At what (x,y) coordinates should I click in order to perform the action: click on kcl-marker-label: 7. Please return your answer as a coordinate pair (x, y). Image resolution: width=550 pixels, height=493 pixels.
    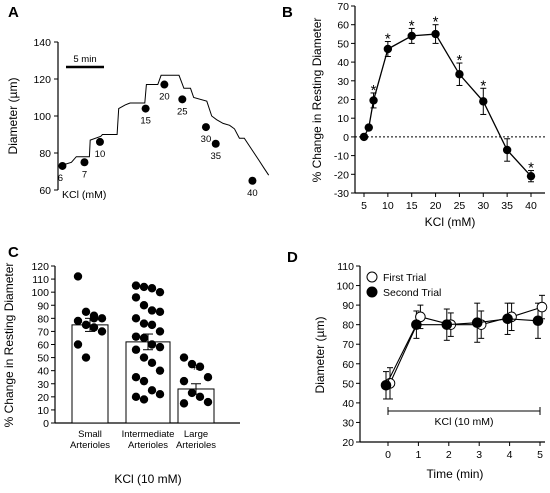
    Looking at the image, I should click on (84, 174).